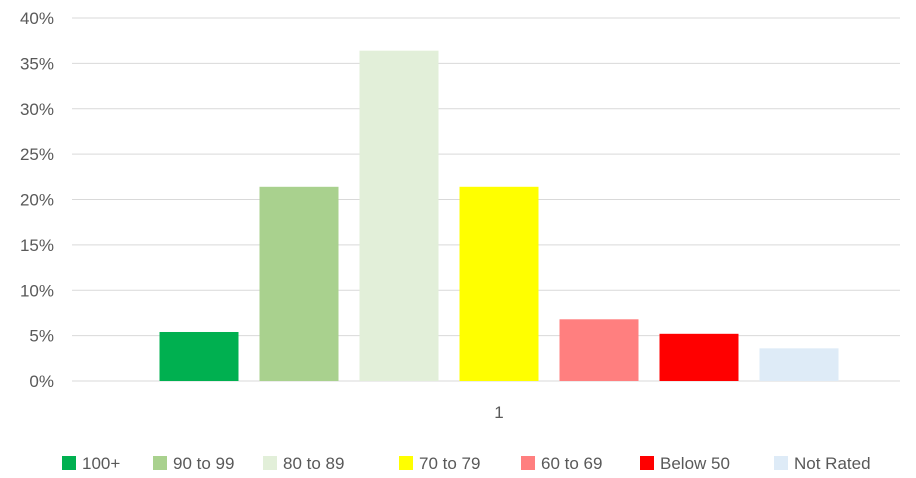 This screenshot has height=478, width=916. I want to click on y-tick-label: 35%, so click(37, 63).